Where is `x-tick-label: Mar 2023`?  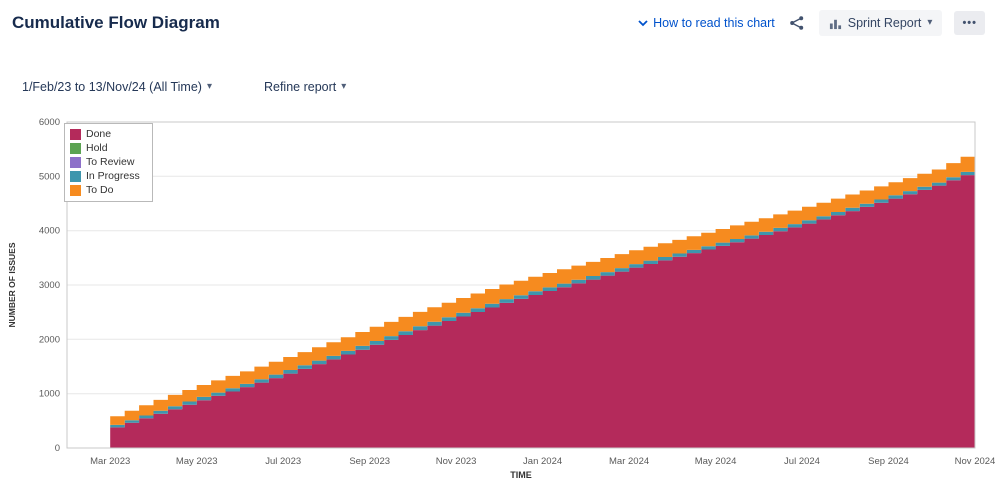 x-tick-label: Mar 2023 is located at coordinates (110, 461).